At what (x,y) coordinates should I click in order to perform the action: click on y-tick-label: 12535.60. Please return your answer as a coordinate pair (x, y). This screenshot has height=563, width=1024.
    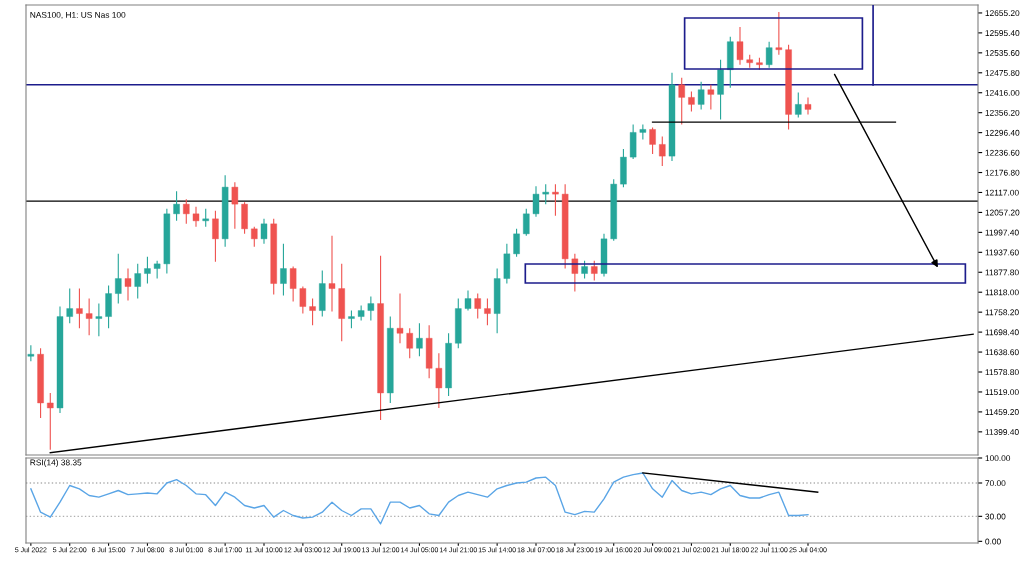
    Looking at the image, I should click on (1002, 53).